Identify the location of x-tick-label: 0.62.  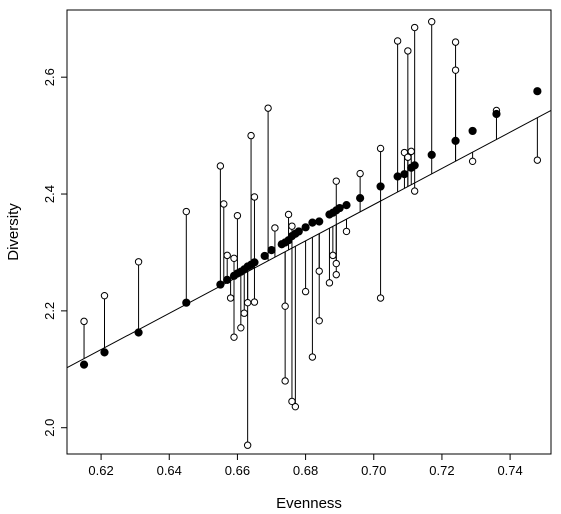
(100, 470).